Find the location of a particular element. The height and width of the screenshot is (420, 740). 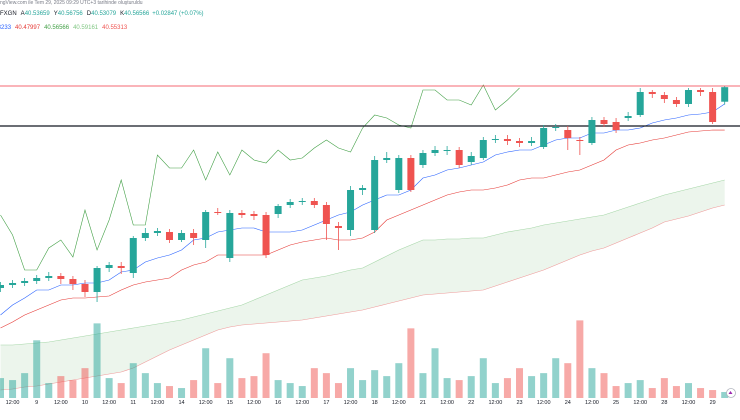

indicator-value: 40.59161 is located at coordinates (86, 28).